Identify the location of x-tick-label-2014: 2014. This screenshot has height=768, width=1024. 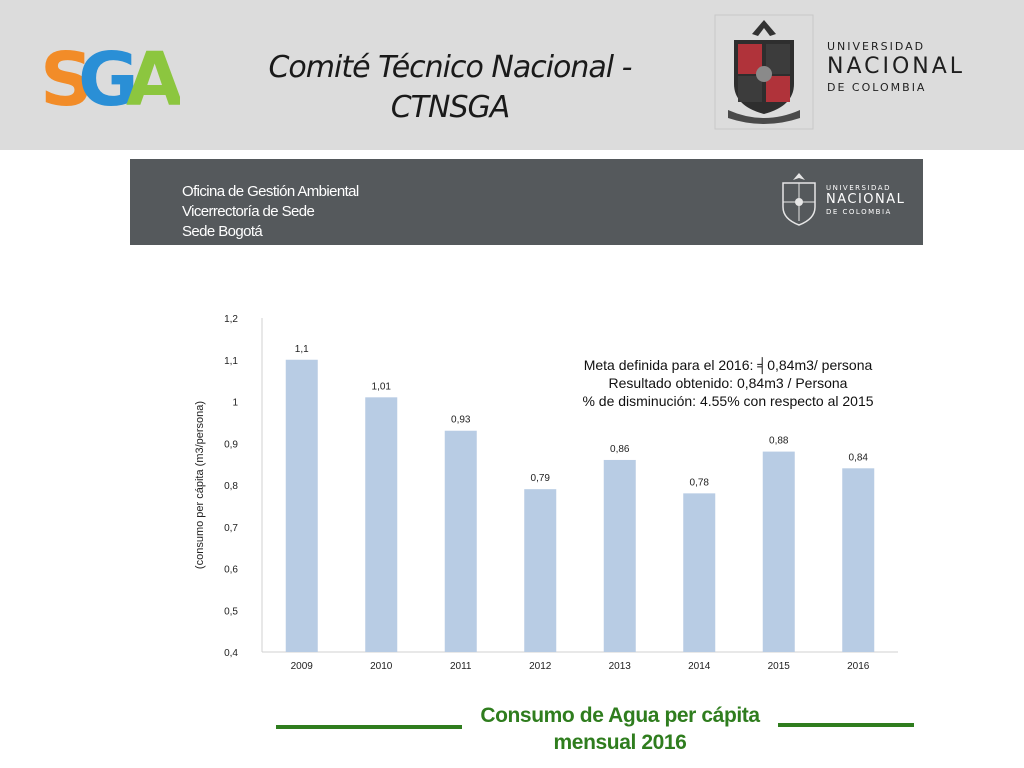
(699, 666).